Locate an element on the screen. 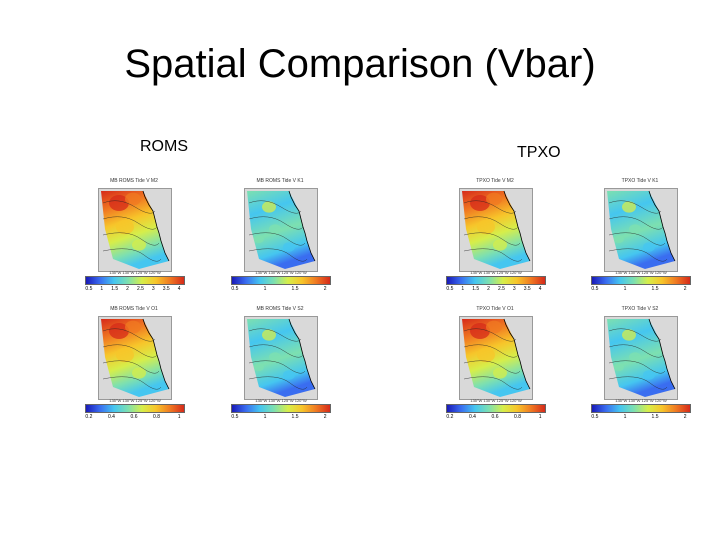 This screenshot has height=540, width=720. panel-title: MB ROMS Tide V M2 is located at coordinates (134, 181).